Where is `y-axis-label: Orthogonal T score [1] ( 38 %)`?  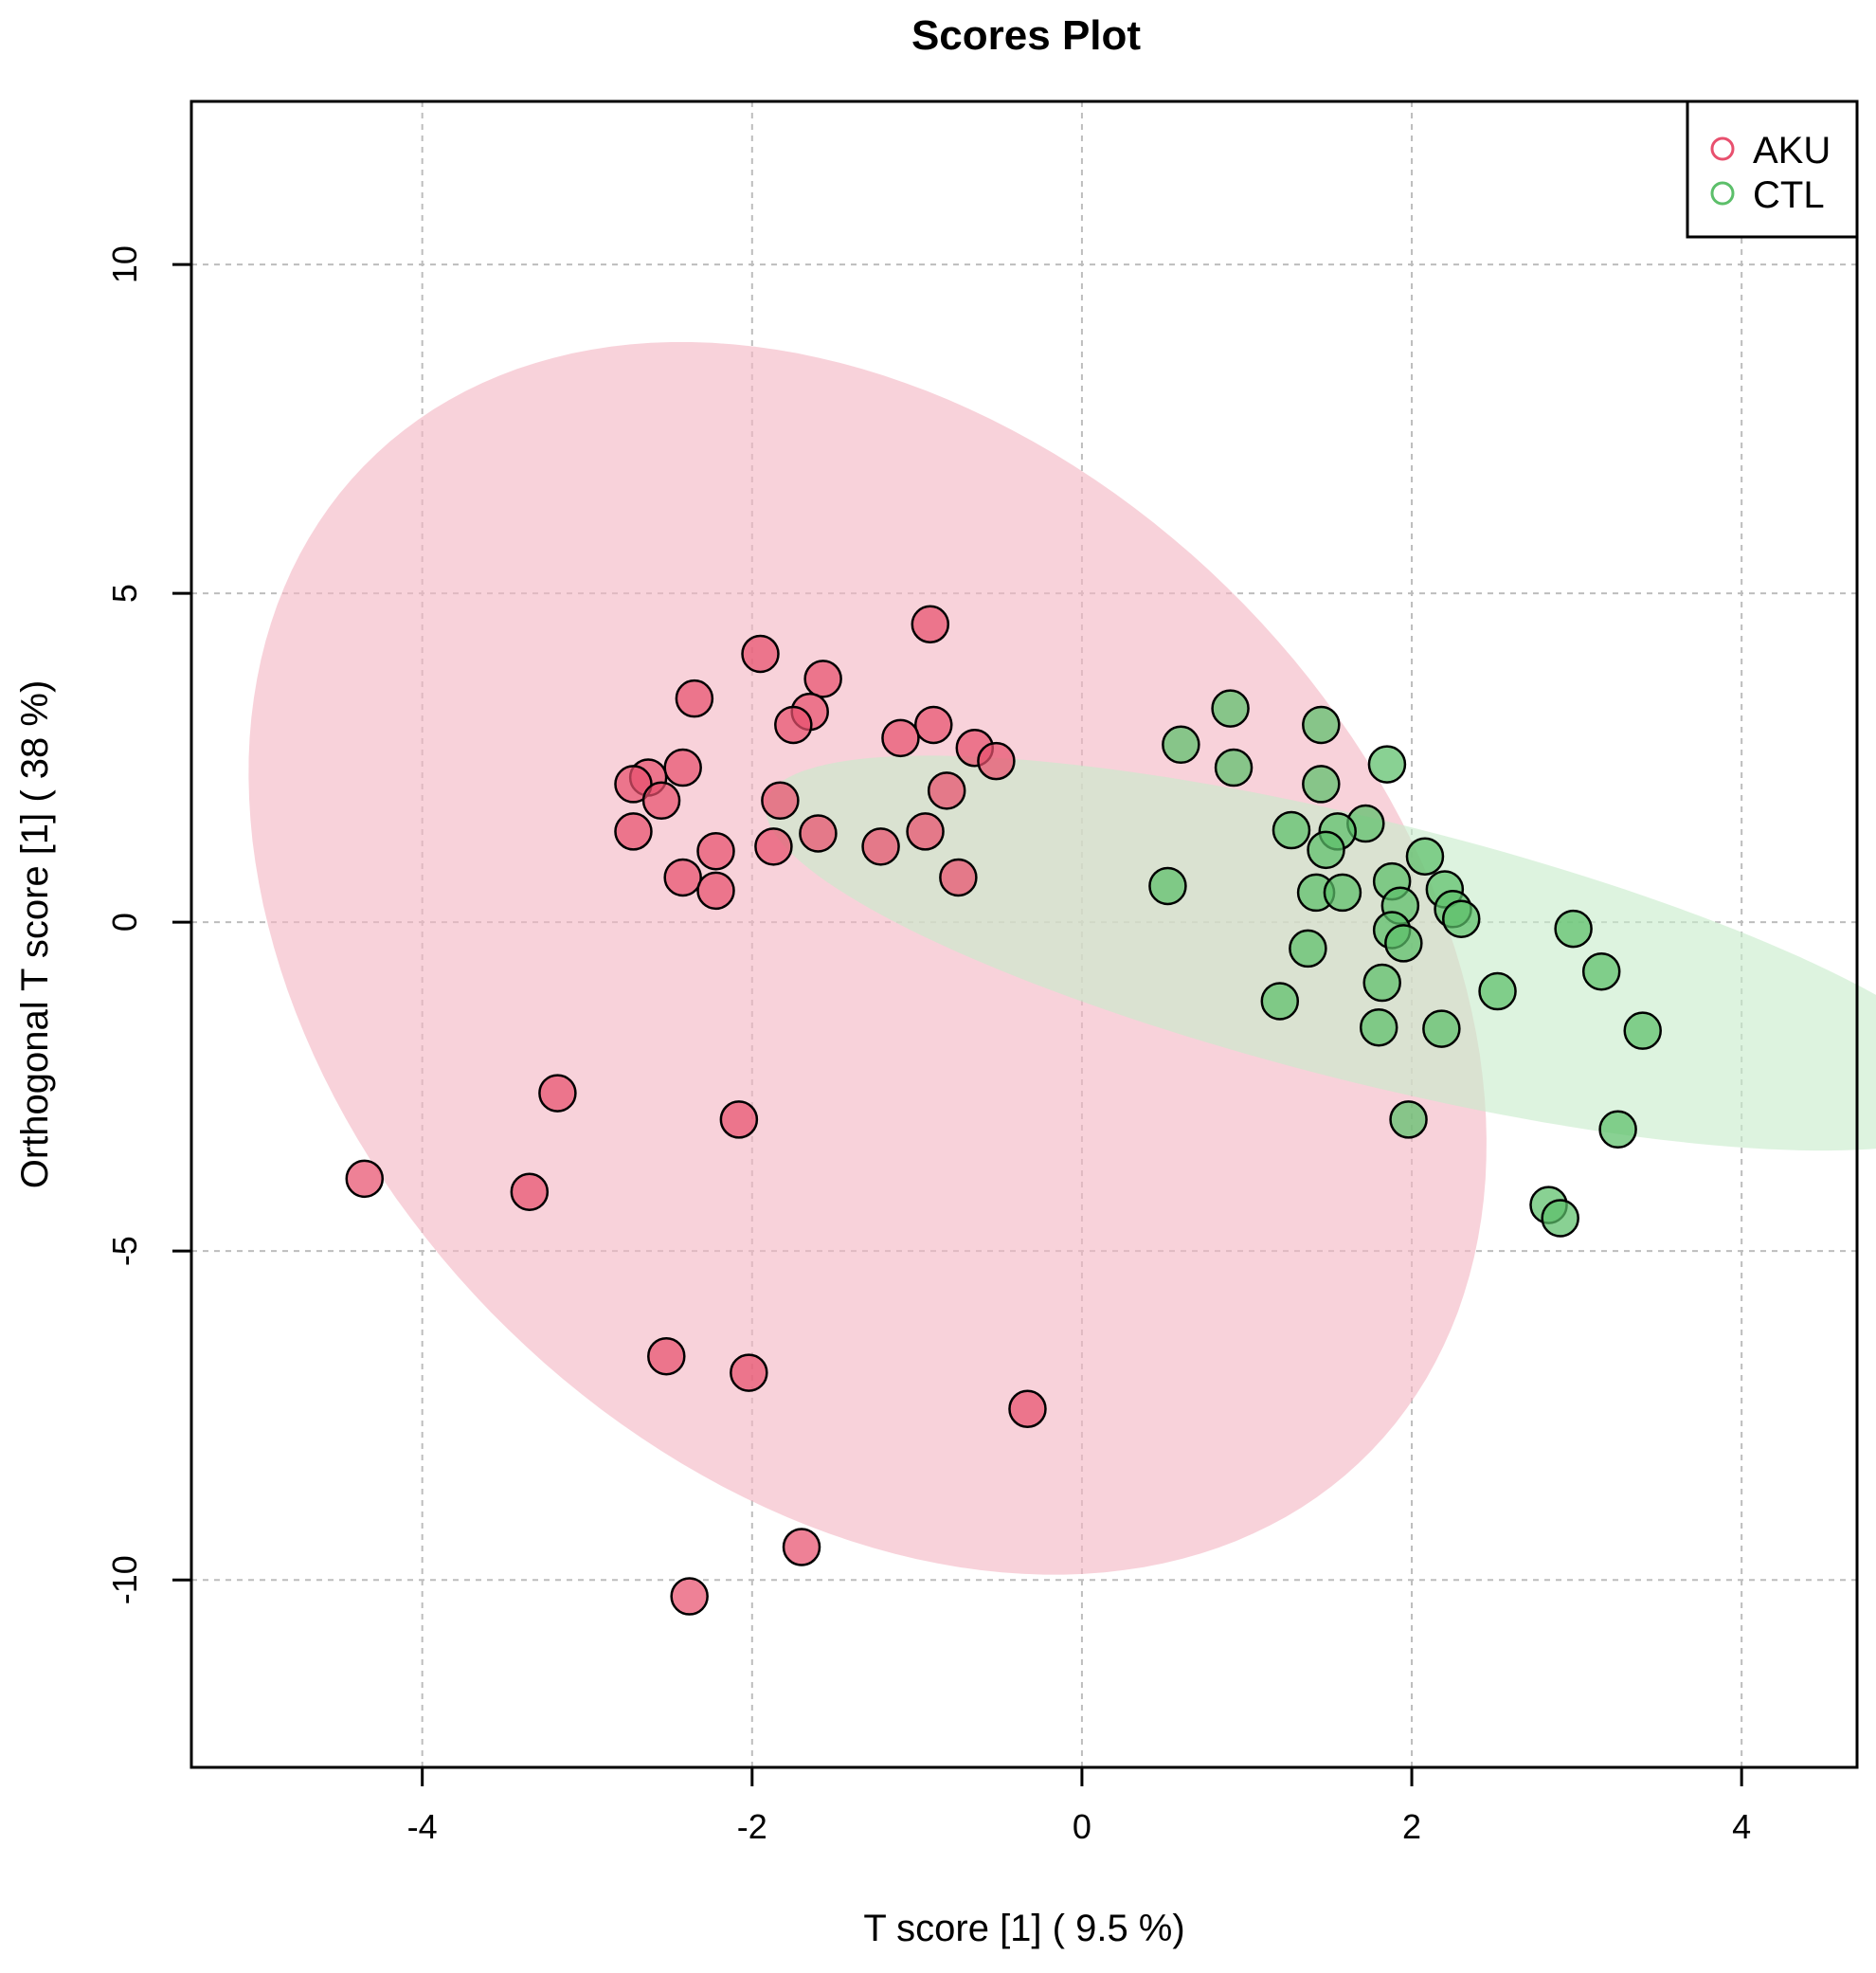 y-axis-label: Orthogonal T score [1] ( 38 %) is located at coordinates (35, 934).